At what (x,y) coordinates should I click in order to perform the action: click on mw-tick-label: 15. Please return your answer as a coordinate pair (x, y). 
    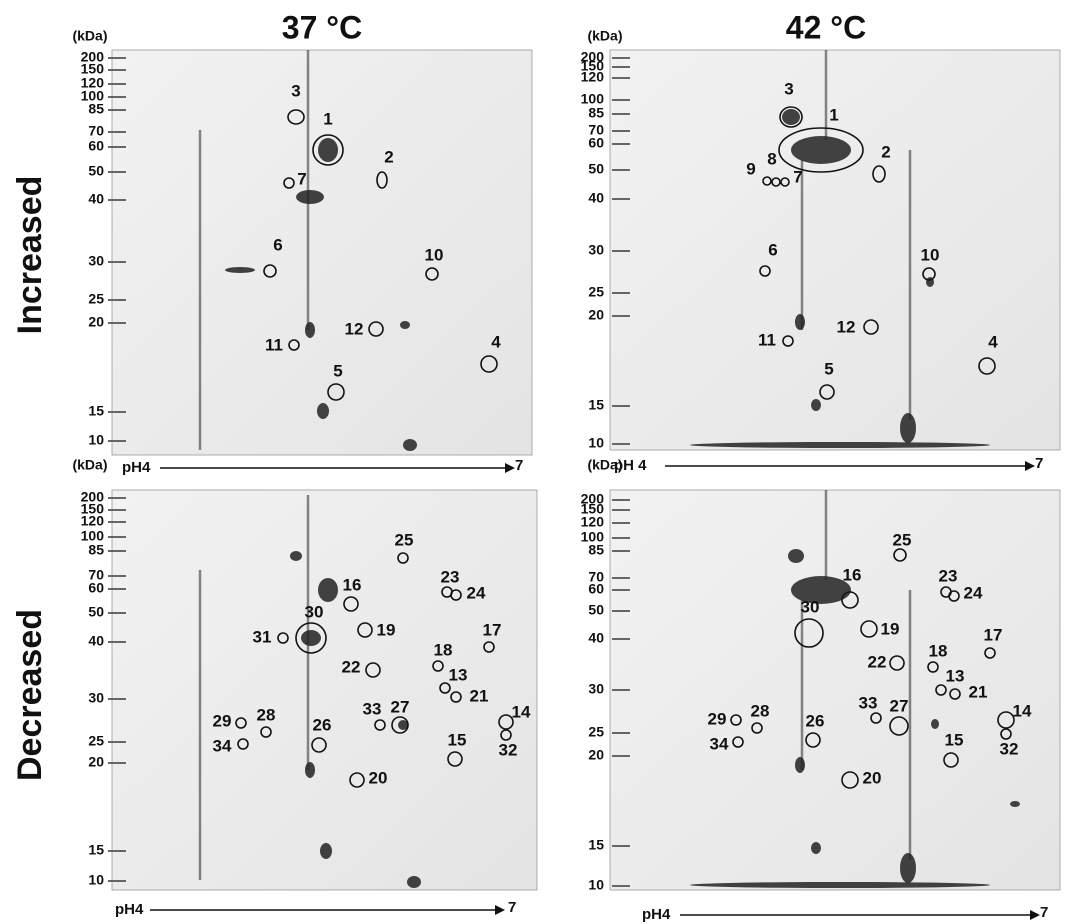
    Looking at the image, I should click on (596, 845).